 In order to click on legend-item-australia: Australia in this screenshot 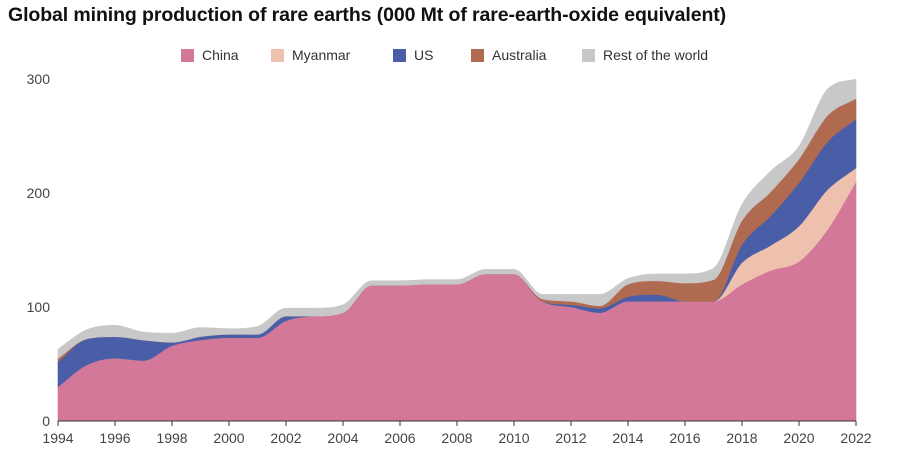, I will do `click(508, 55)`.